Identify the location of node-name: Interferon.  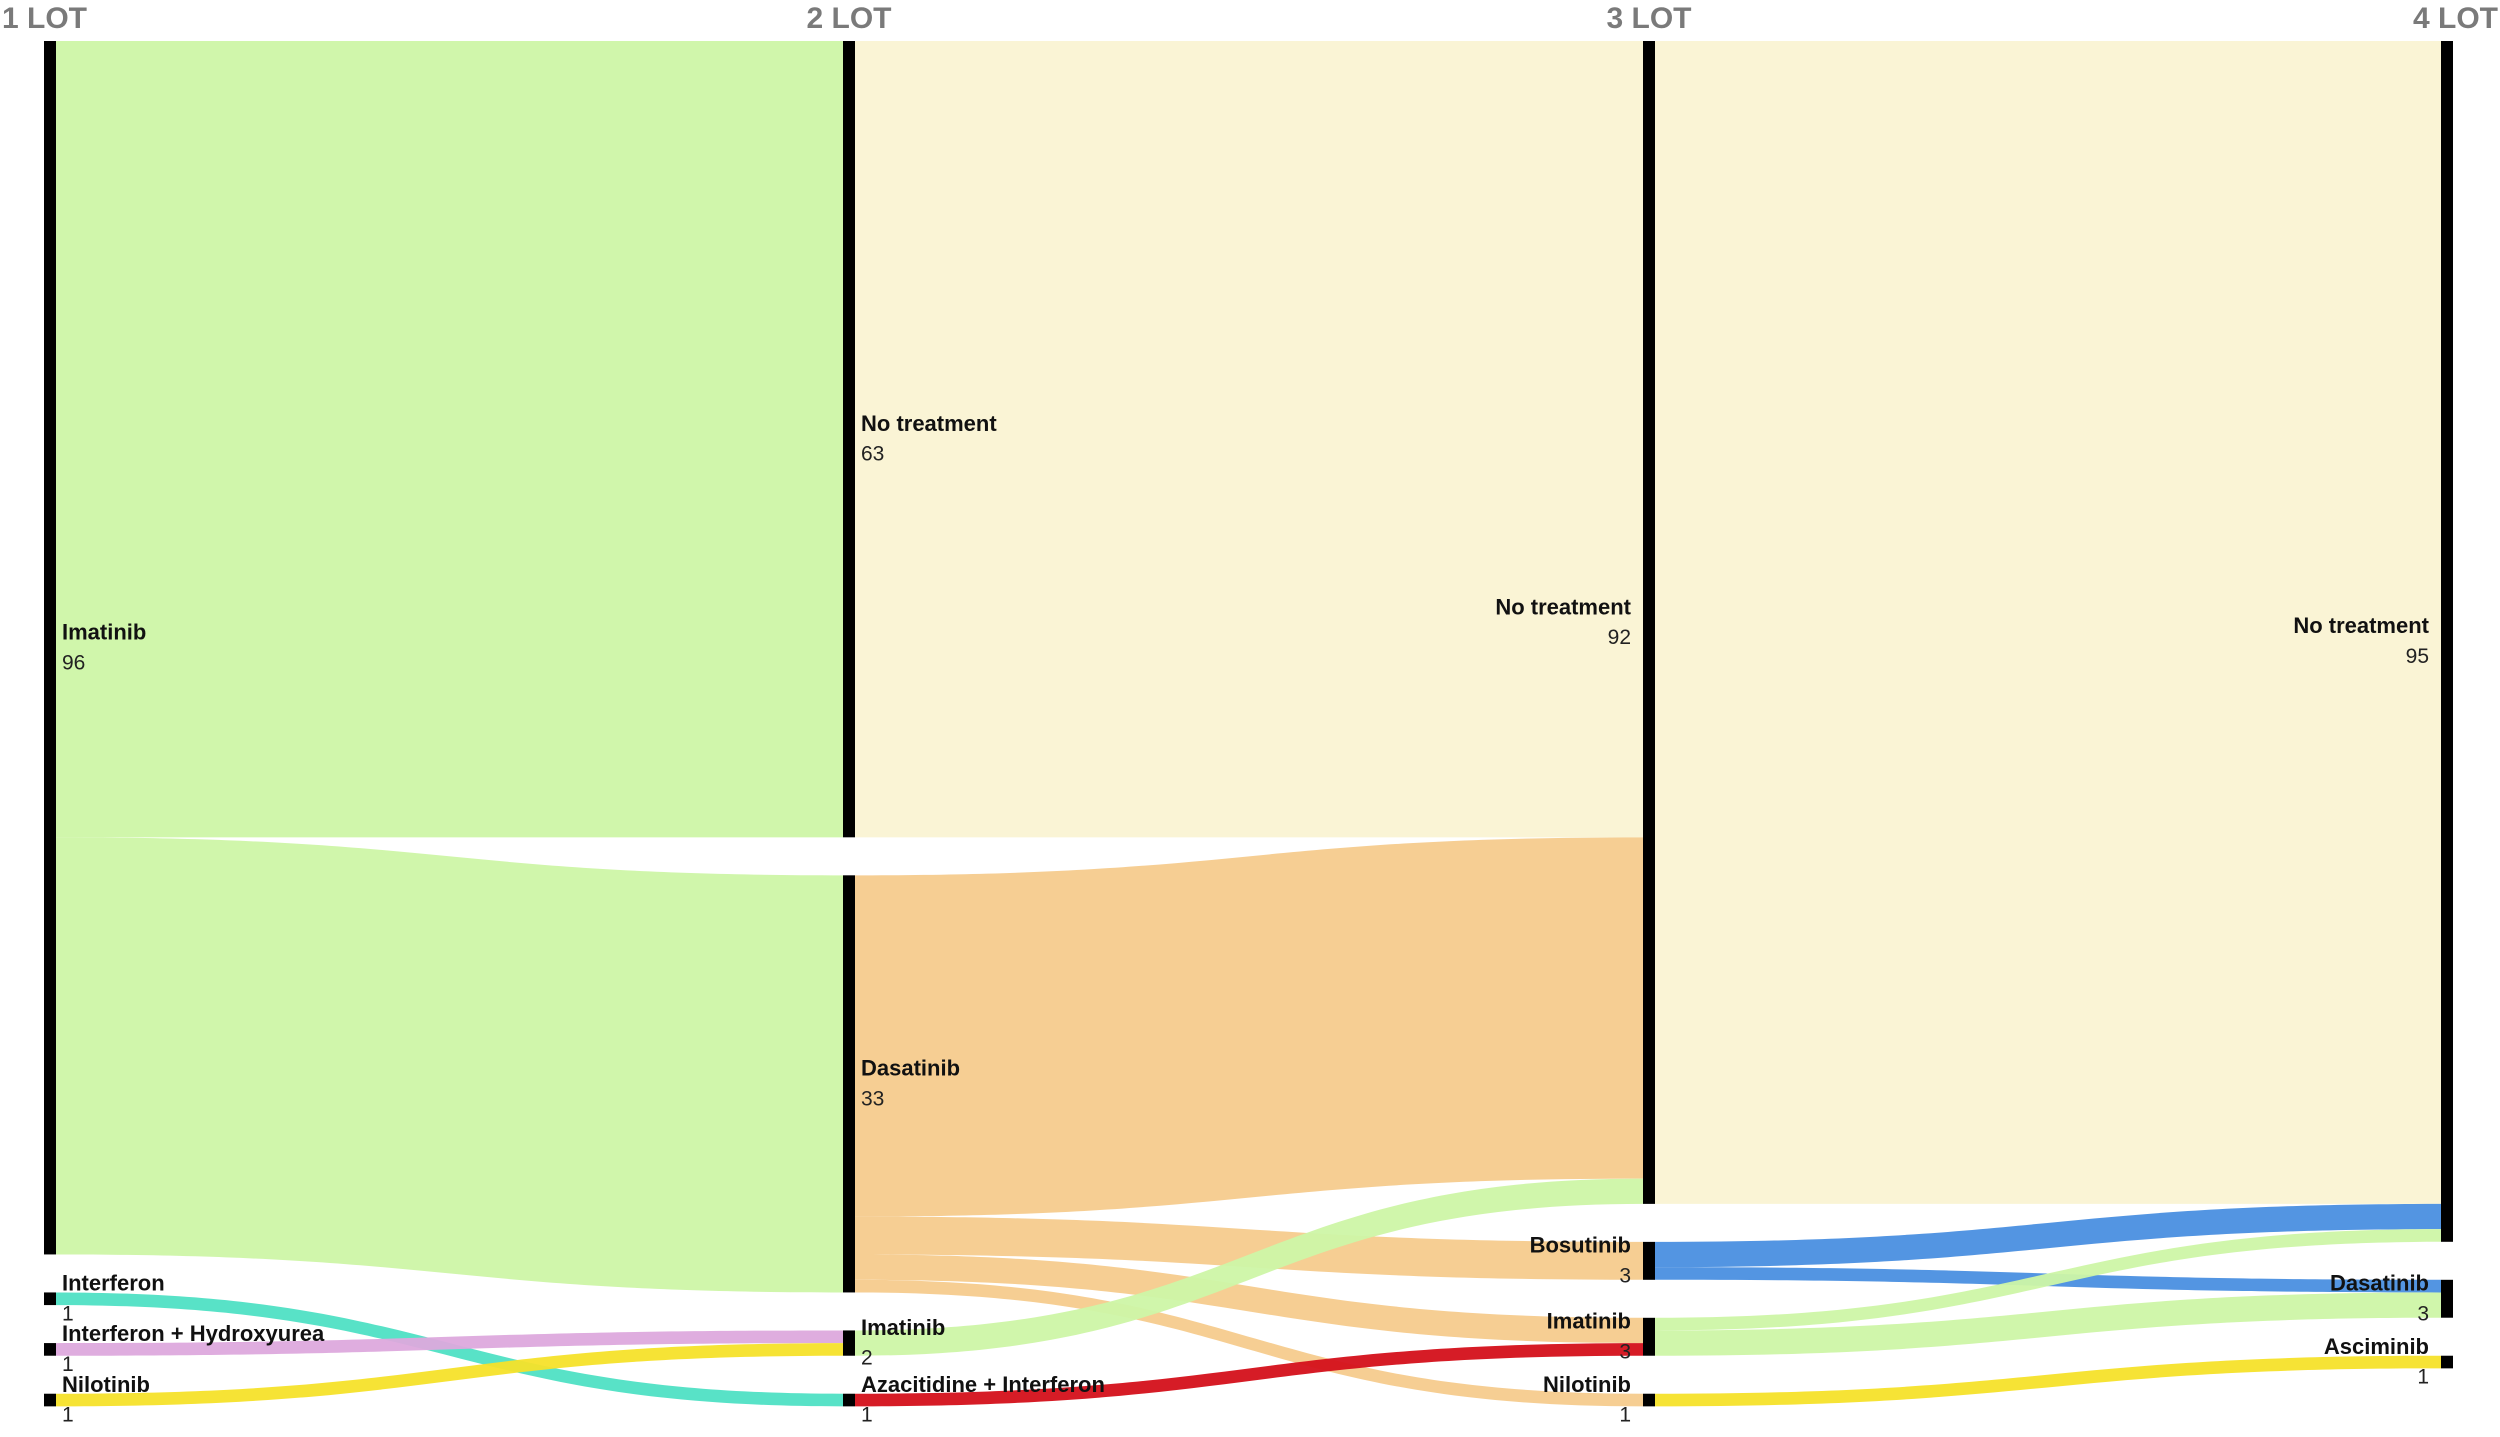
(113, 1283).